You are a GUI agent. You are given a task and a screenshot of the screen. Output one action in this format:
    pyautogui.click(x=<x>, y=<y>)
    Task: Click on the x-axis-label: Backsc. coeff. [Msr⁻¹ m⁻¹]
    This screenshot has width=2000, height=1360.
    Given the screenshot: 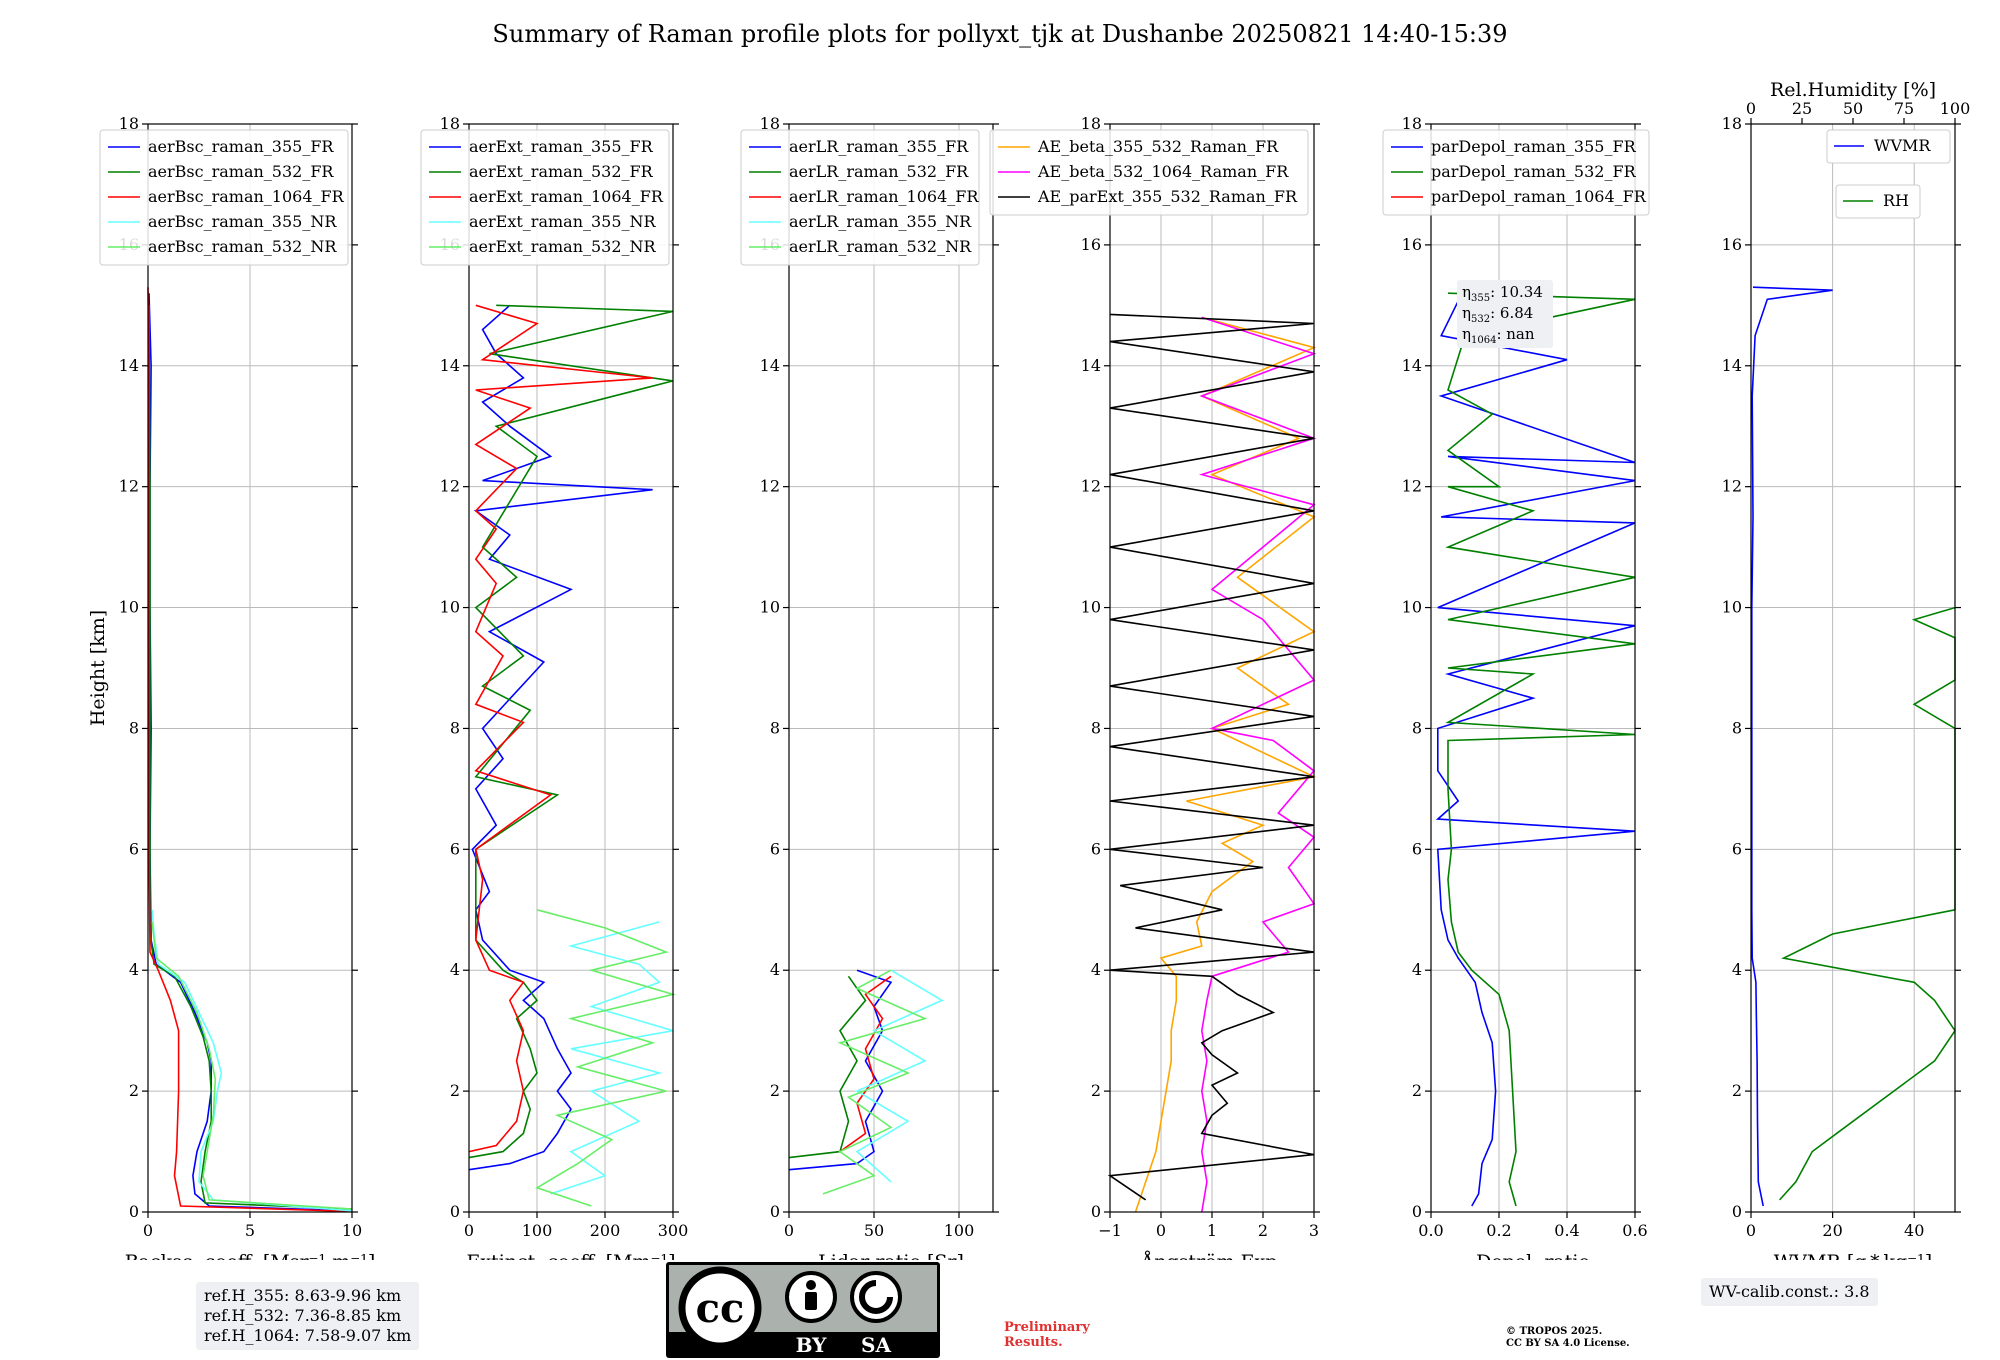 What is the action you would take?
    pyautogui.click(x=250, y=1255)
    